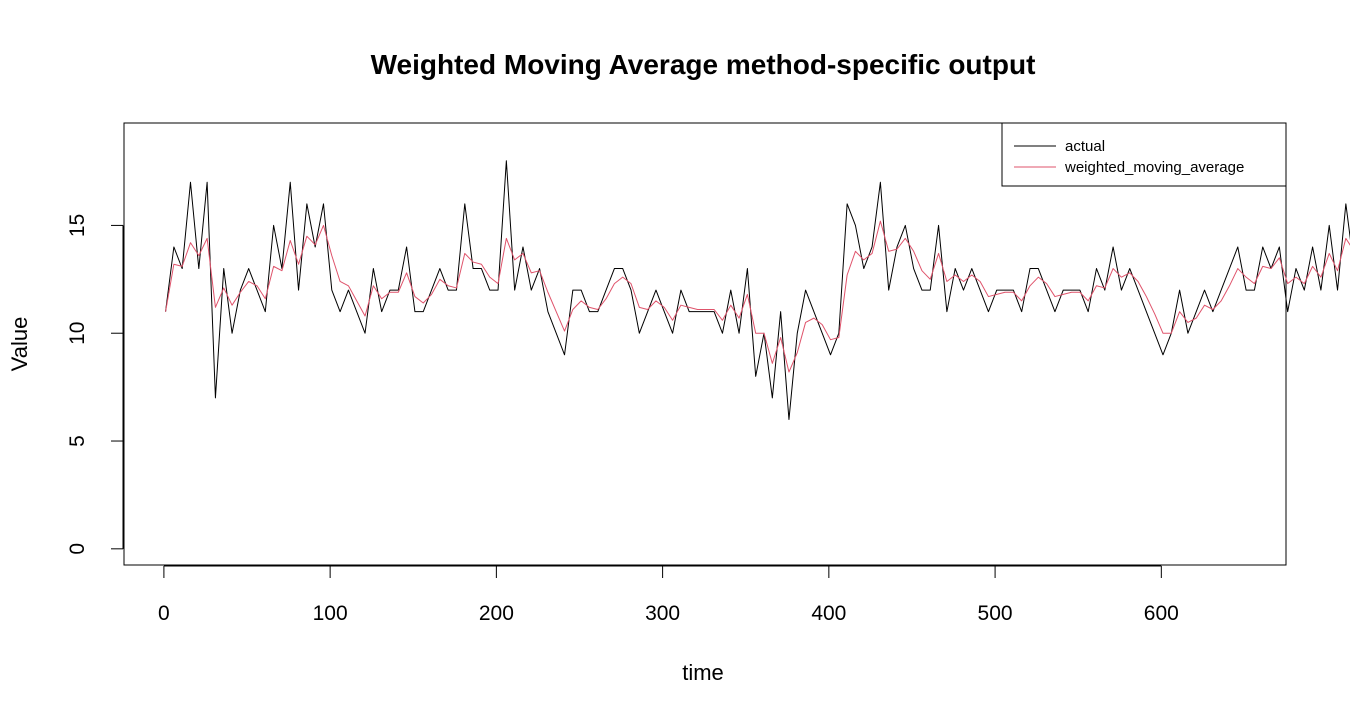 The image size is (1350, 720). Describe the element at coordinates (77, 549) in the screenshot. I see `y-tick-label: 0` at that location.